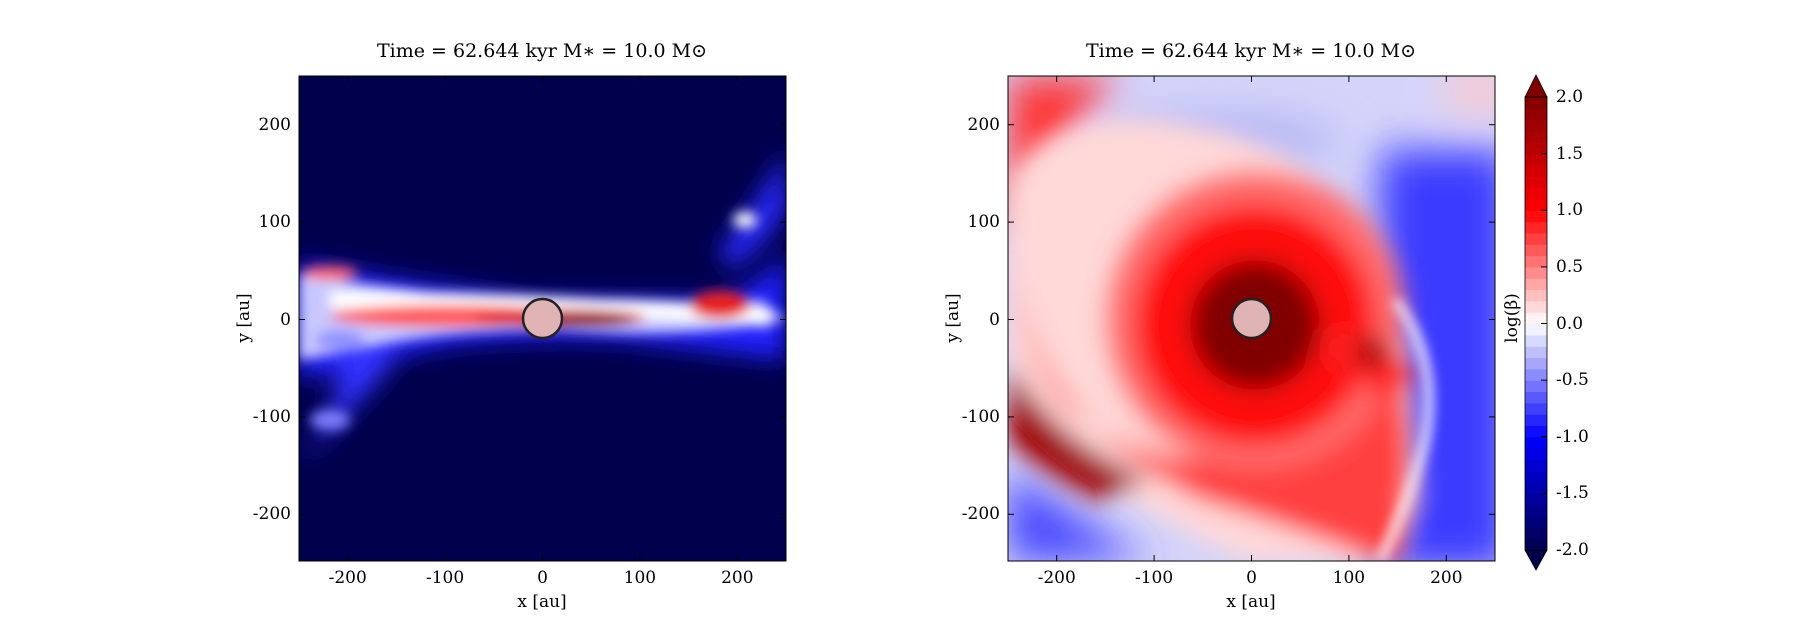  What do you see at coordinates (274, 222) in the screenshot?
I see `left-y-tick-label: 100` at bounding box center [274, 222].